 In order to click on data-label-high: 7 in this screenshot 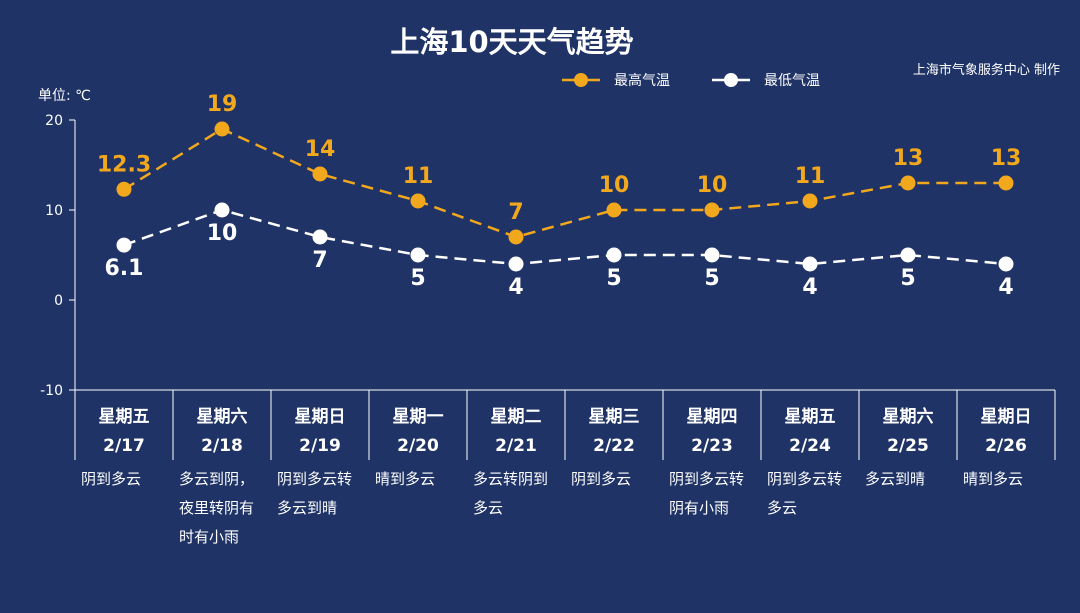, I will do `click(515, 212)`.